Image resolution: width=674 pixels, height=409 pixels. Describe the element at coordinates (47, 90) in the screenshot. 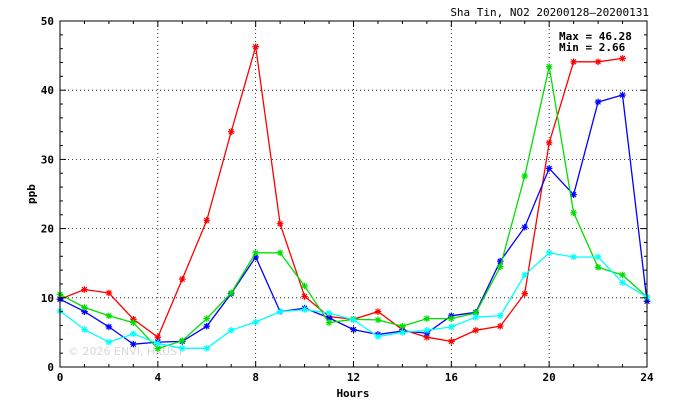

I see `y-tick-label: 40` at that location.